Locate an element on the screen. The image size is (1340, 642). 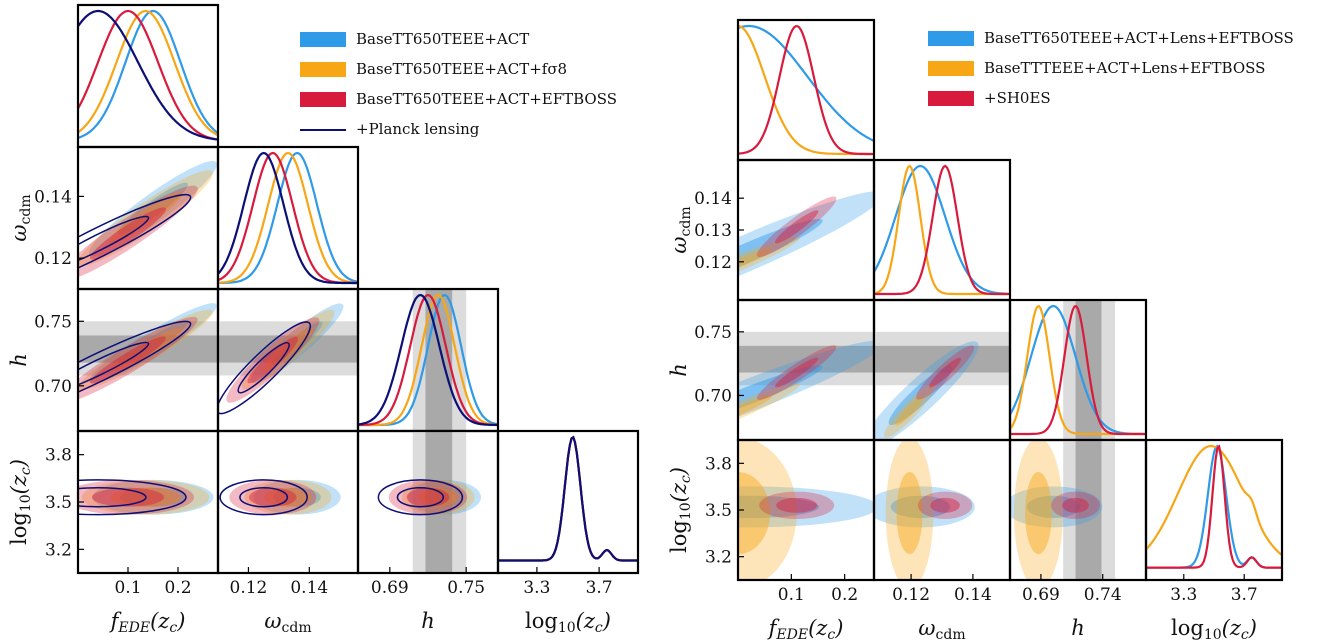
y-axis-label-omega_cdm-text: ωcdm is located at coordinates (680, 229).